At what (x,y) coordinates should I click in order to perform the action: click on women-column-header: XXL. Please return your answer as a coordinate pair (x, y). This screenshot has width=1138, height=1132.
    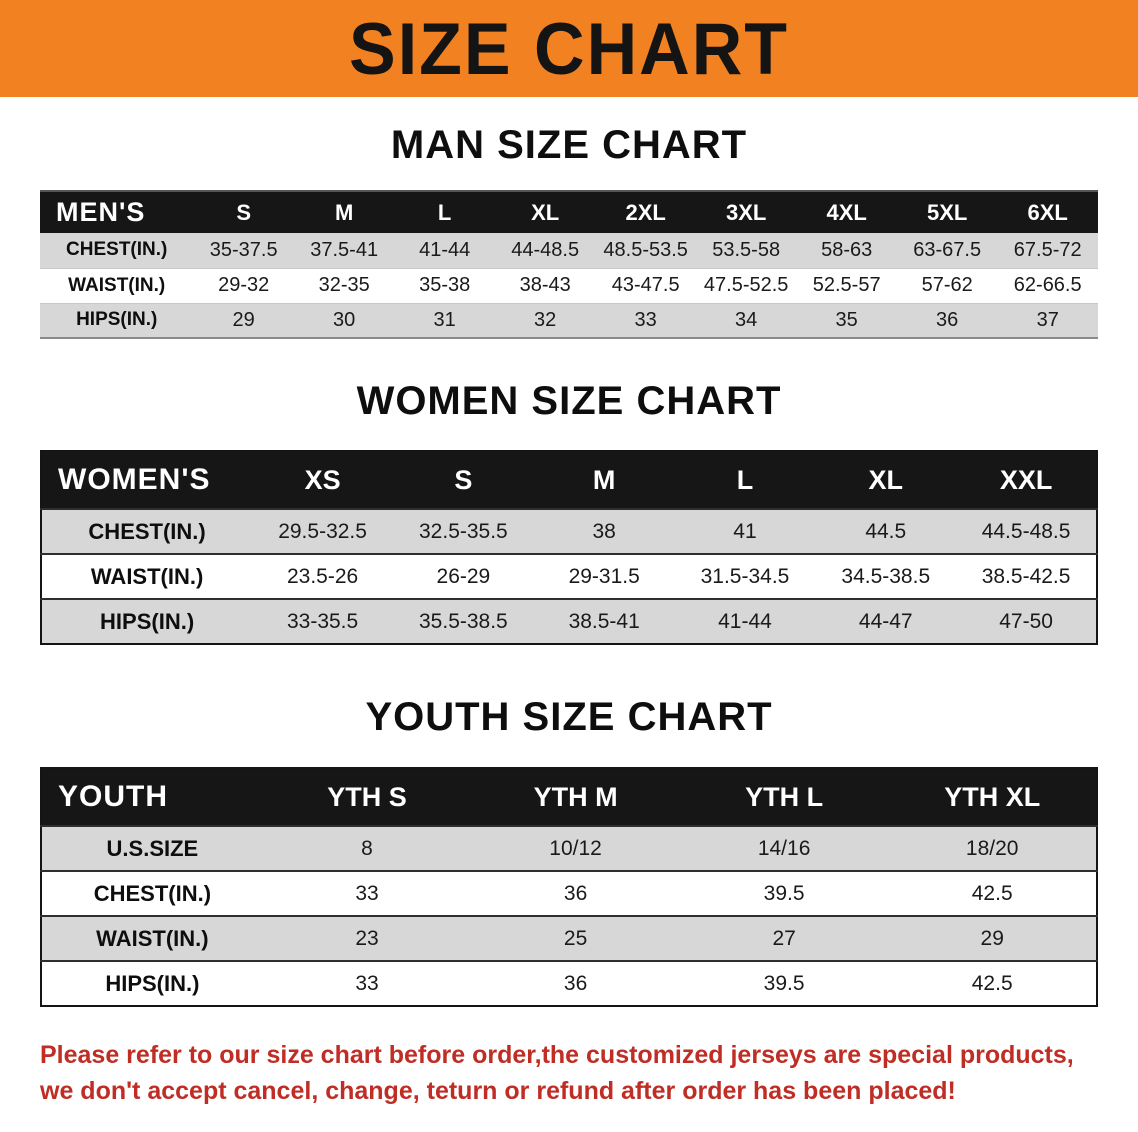
    Looking at the image, I should click on (1026, 480).